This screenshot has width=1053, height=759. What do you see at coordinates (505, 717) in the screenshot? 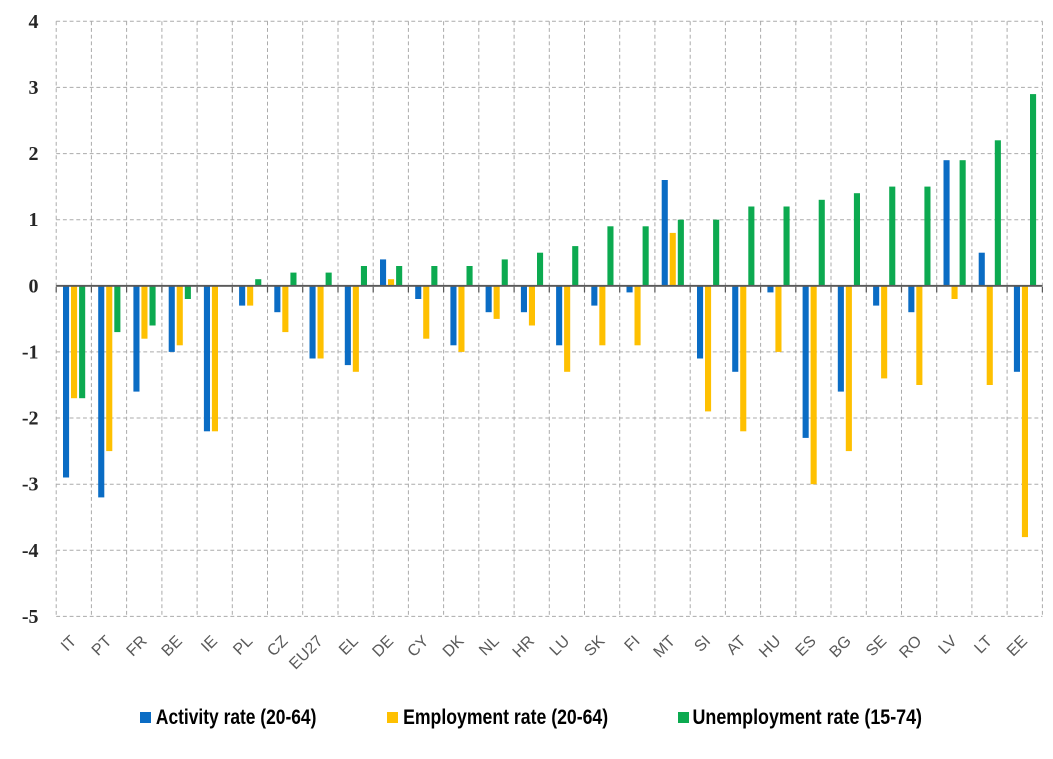
I see `svg-text: Employment rate (20-64)` at bounding box center [505, 717].